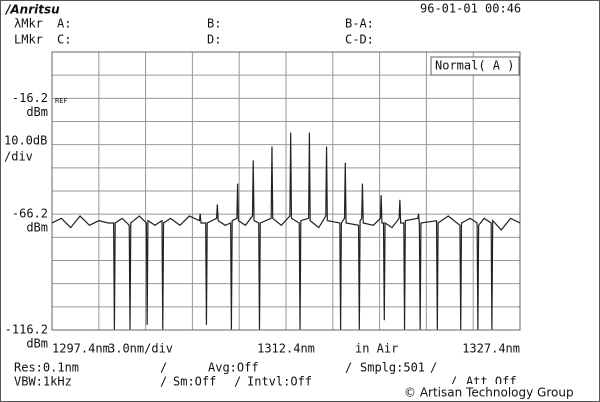 The height and width of the screenshot is (402, 600). What do you see at coordinates (491, 349) in the screenshot?
I see `x-tick-label: 1327.4nm` at bounding box center [491, 349].